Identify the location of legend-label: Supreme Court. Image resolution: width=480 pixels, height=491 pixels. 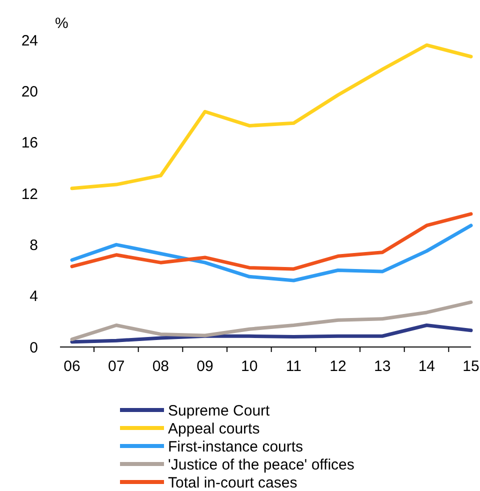
(219, 411).